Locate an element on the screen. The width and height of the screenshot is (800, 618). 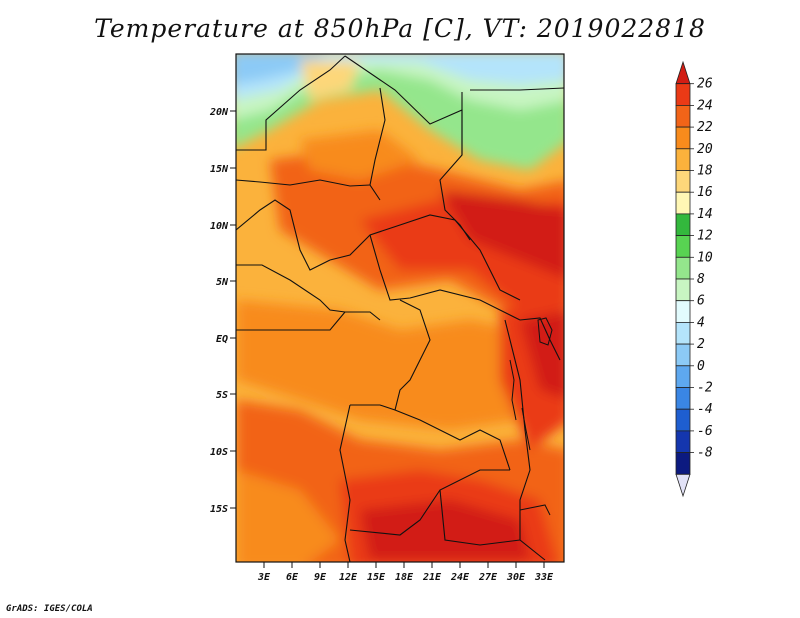
colorbar-label: -8 is located at coordinates (705, 453).